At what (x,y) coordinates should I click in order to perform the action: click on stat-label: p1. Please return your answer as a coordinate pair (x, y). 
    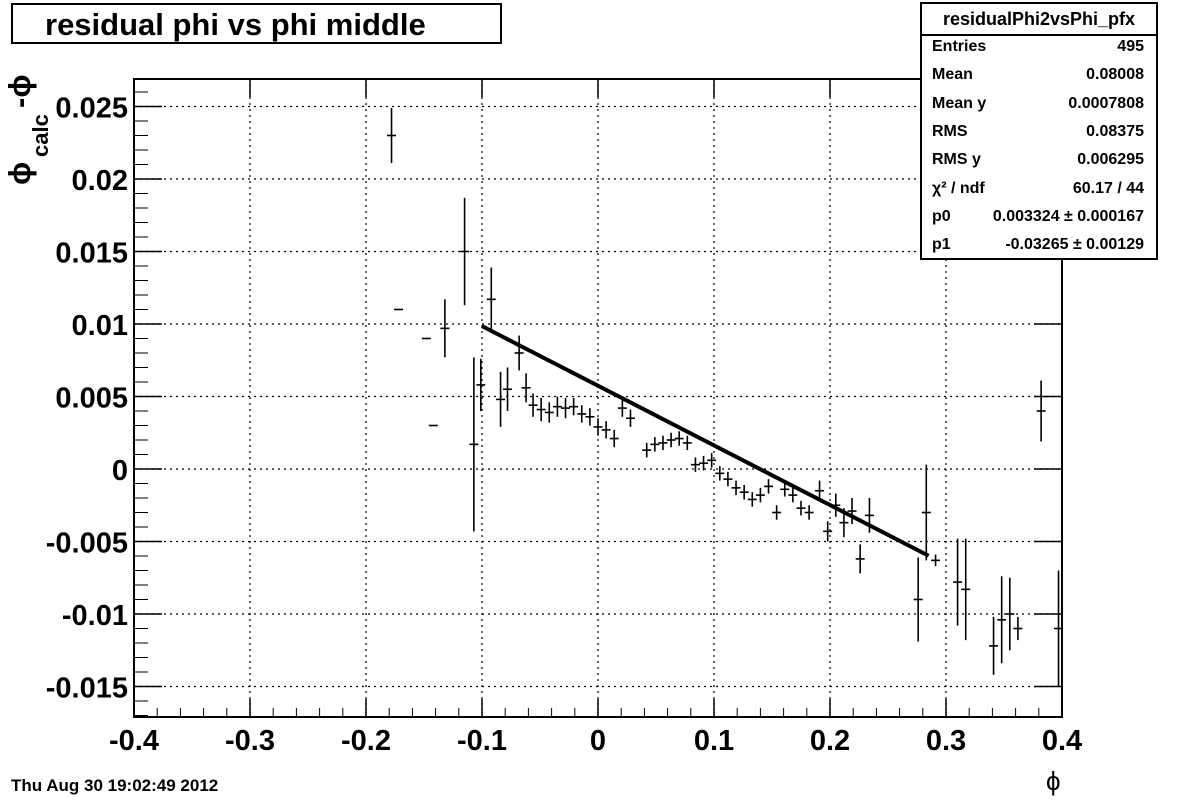
    Looking at the image, I should click on (941, 245).